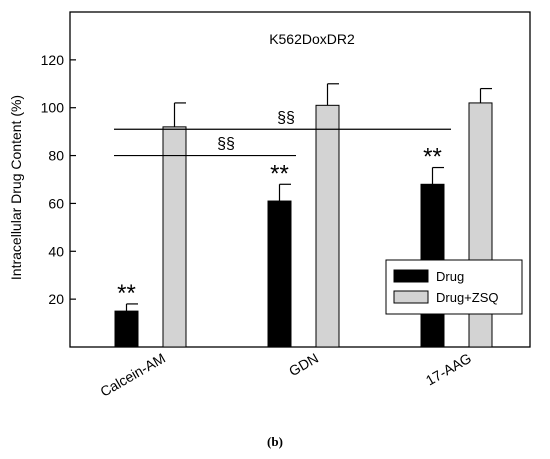  I want to click on legend-box, so click(454, 287).